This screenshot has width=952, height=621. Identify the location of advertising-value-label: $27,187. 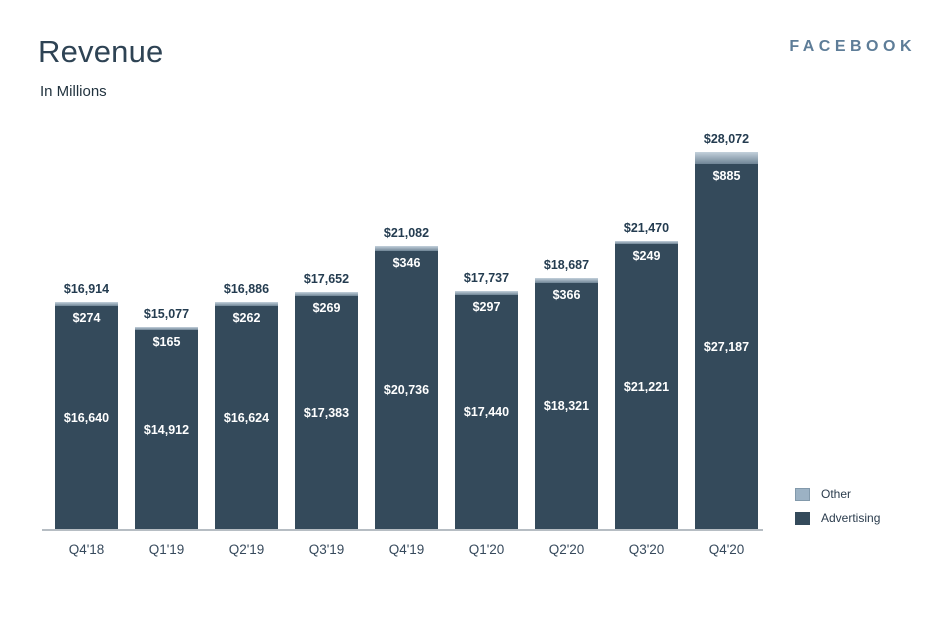
(726, 346).